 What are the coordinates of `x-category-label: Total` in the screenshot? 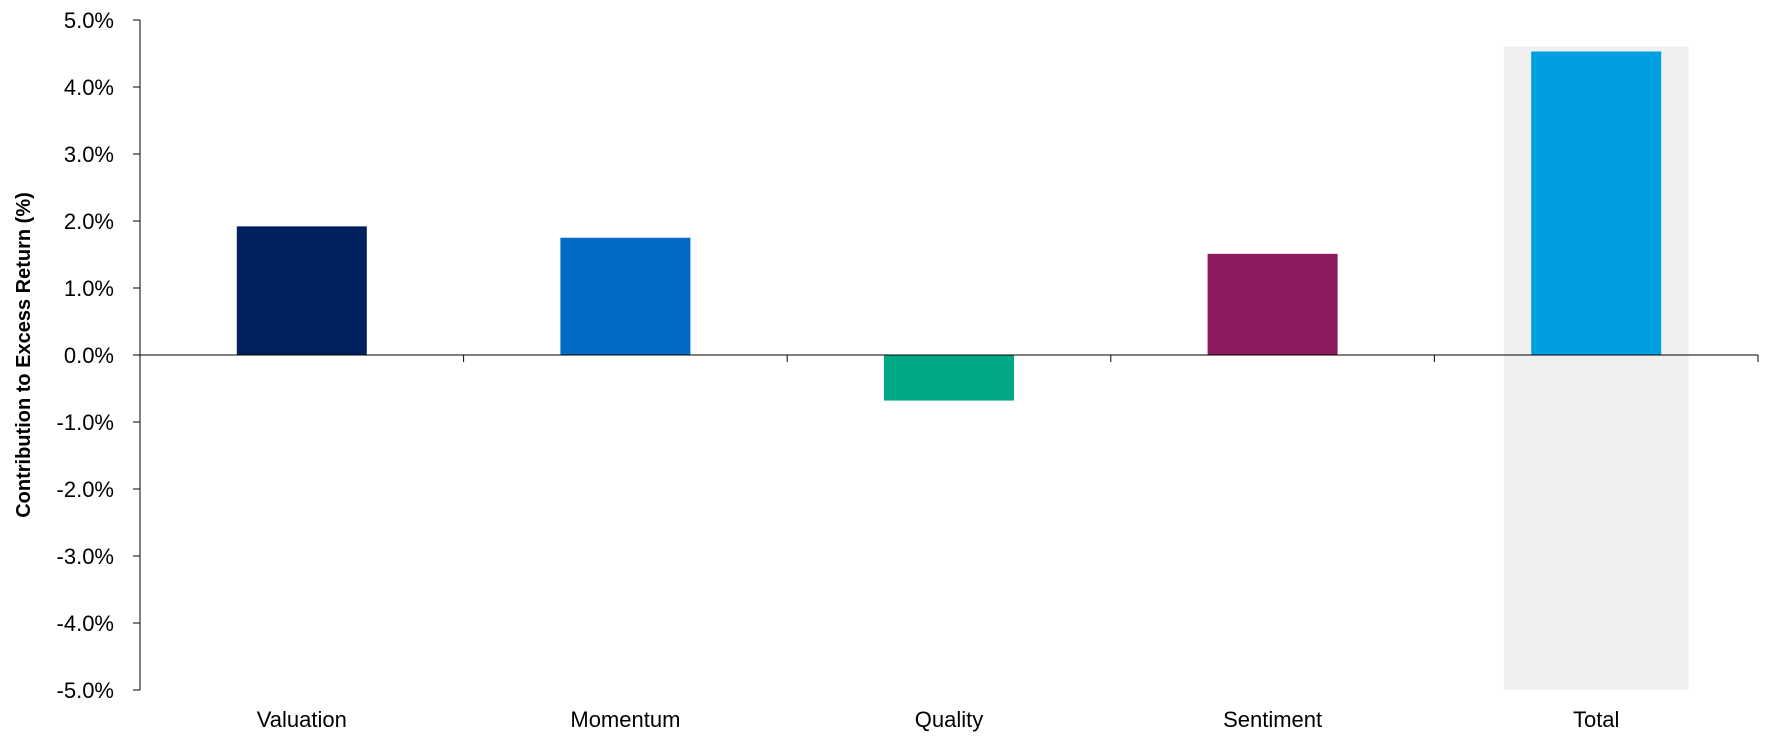 It's located at (1596, 719).